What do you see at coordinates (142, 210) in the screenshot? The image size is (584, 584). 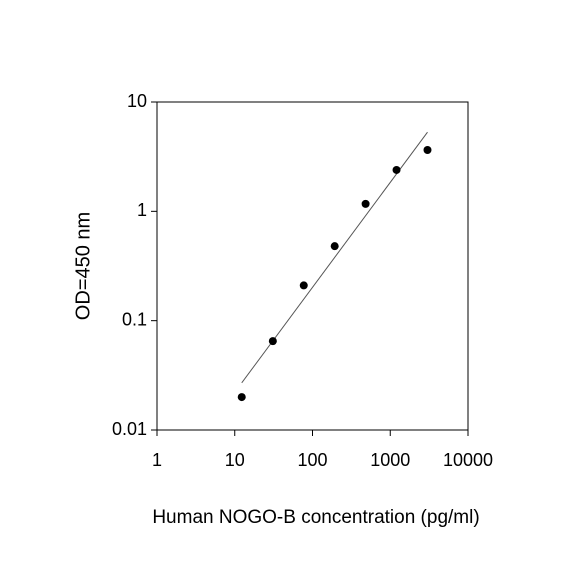 I see `y-tick-label: 1` at bounding box center [142, 210].